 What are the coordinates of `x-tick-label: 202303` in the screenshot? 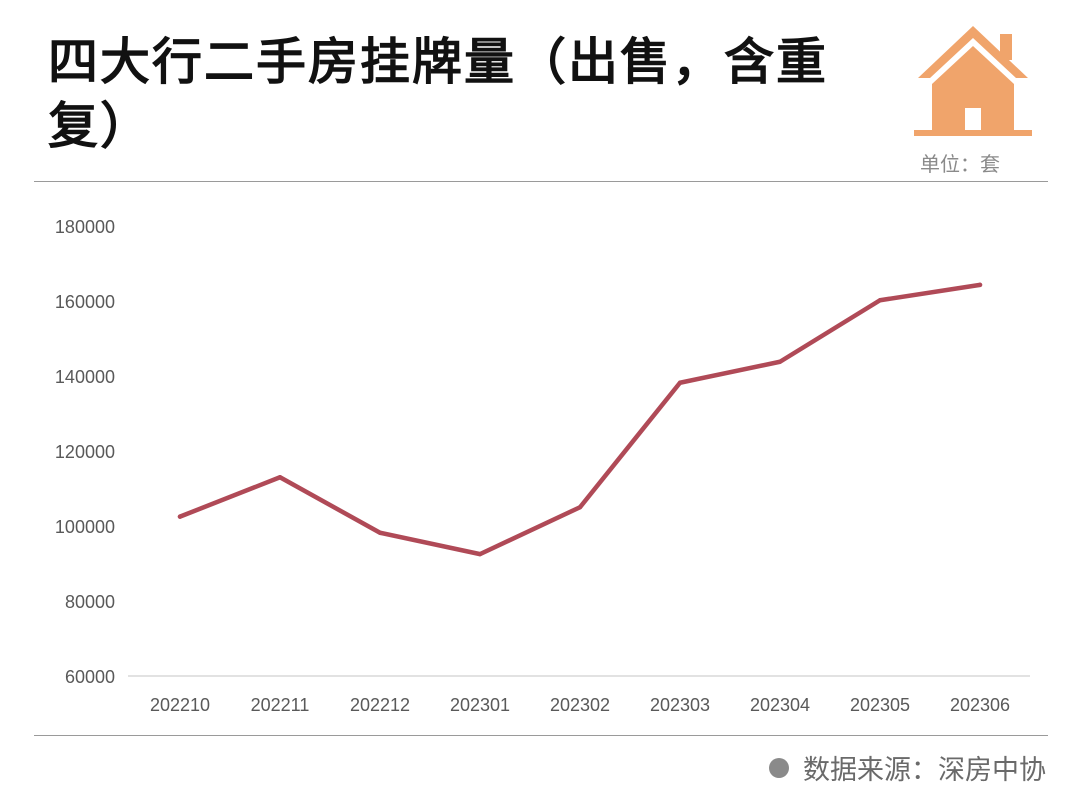 It's located at (680, 705).